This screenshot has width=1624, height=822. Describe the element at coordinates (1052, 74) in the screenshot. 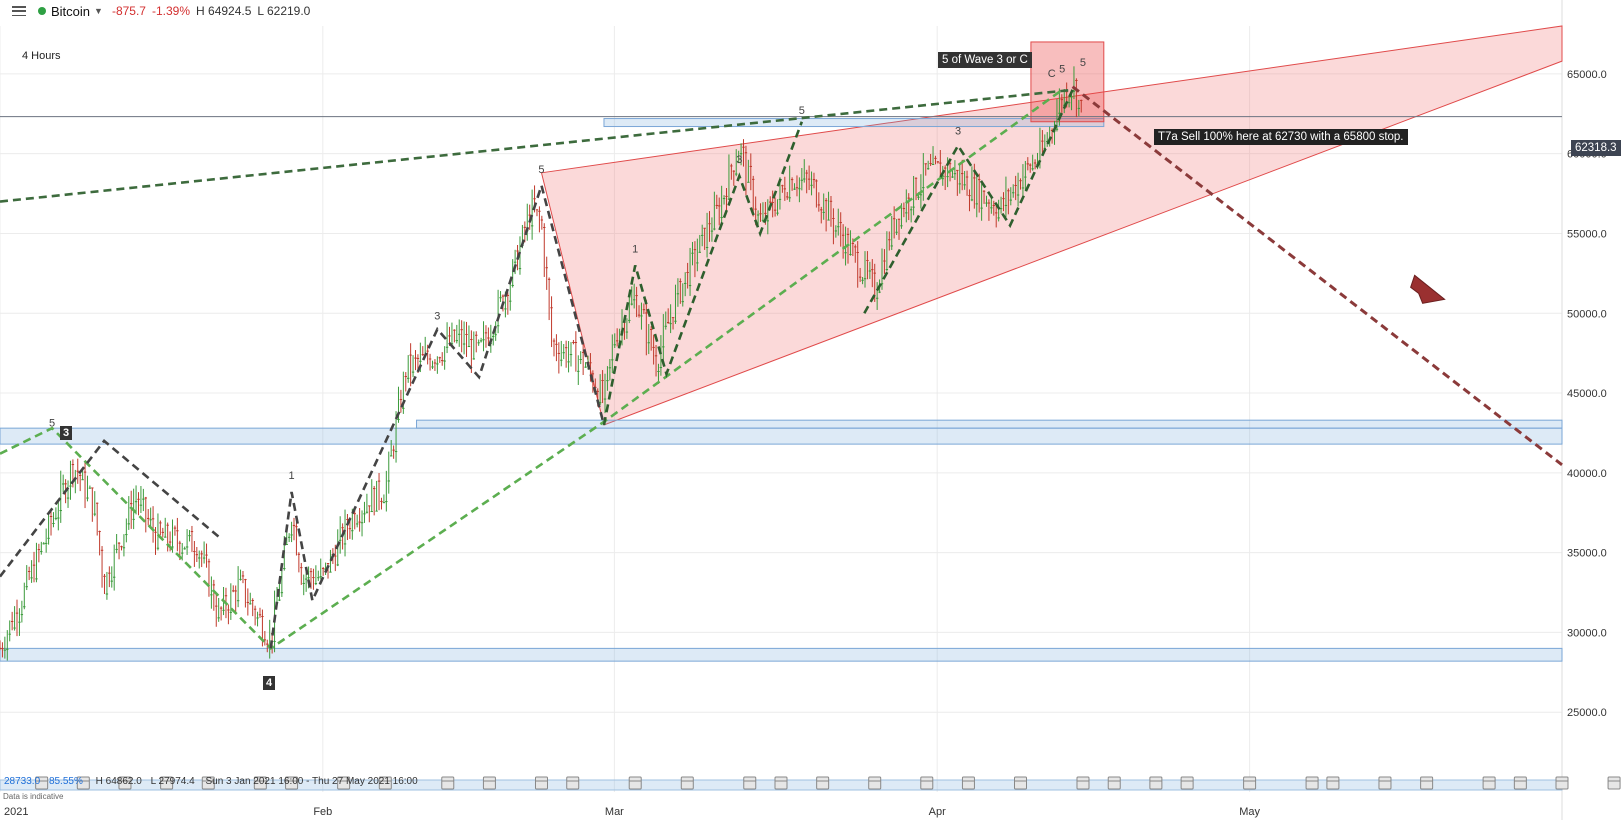

I see `wave-label: C` at that location.